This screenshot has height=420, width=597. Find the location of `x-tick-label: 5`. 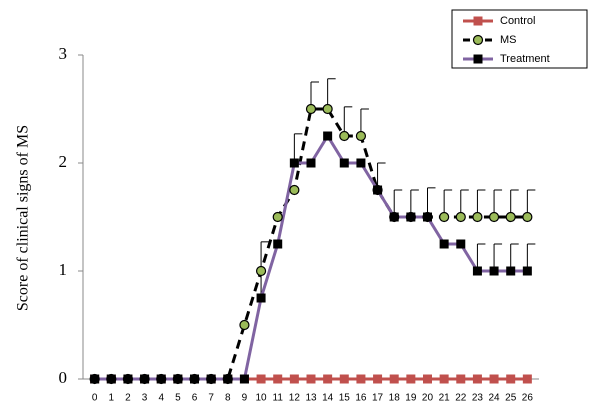

x-tick-label: 5 is located at coordinates (178, 398).